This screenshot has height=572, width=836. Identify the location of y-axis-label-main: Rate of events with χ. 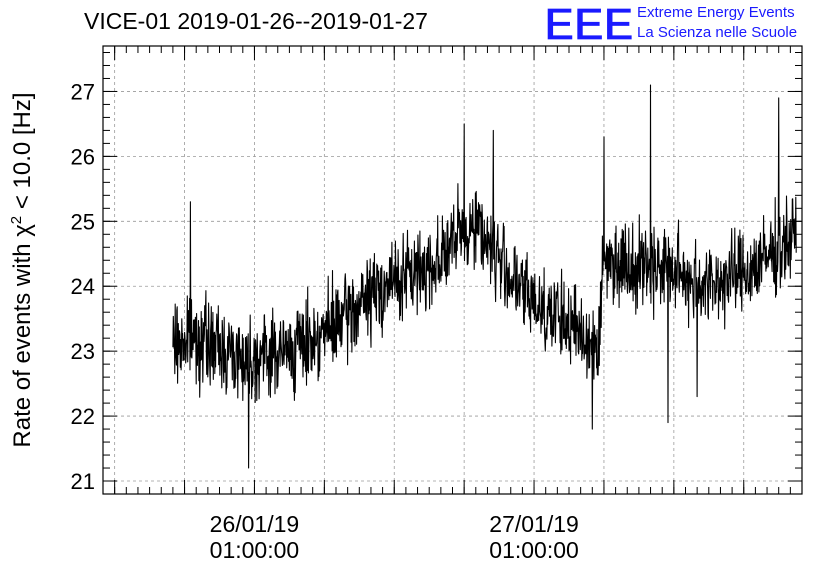
(22, 336).